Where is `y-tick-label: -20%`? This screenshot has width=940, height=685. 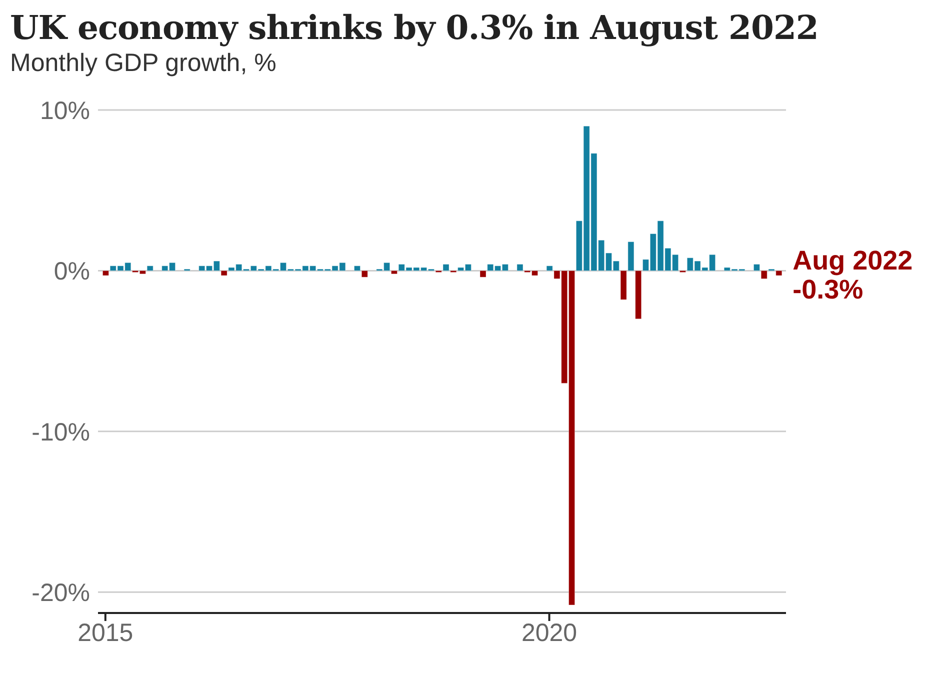
y-tick-label: -20% is located at coordinates (61, 592).